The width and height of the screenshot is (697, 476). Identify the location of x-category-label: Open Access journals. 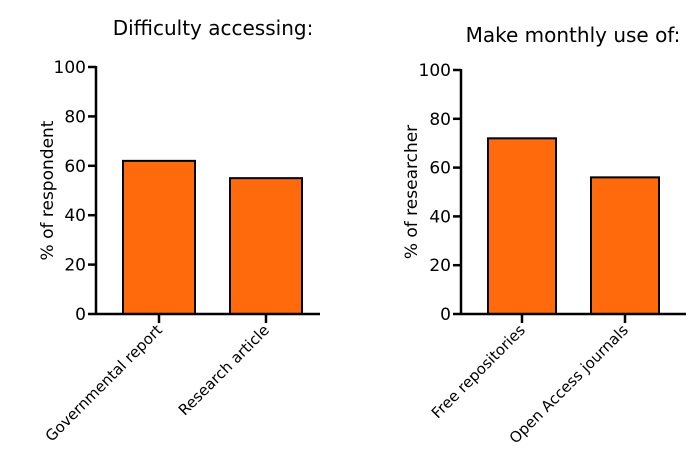
(569, 384).